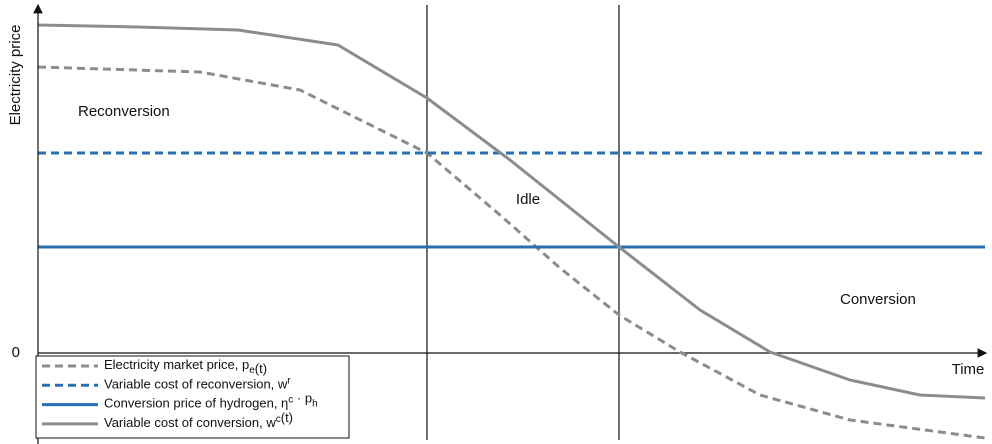 Image resolution: width=992 pixels, height=444 pixels. Describe the element at coordinates (878, 299) in the screenshot. I see `region-label: Conversion` at that location.